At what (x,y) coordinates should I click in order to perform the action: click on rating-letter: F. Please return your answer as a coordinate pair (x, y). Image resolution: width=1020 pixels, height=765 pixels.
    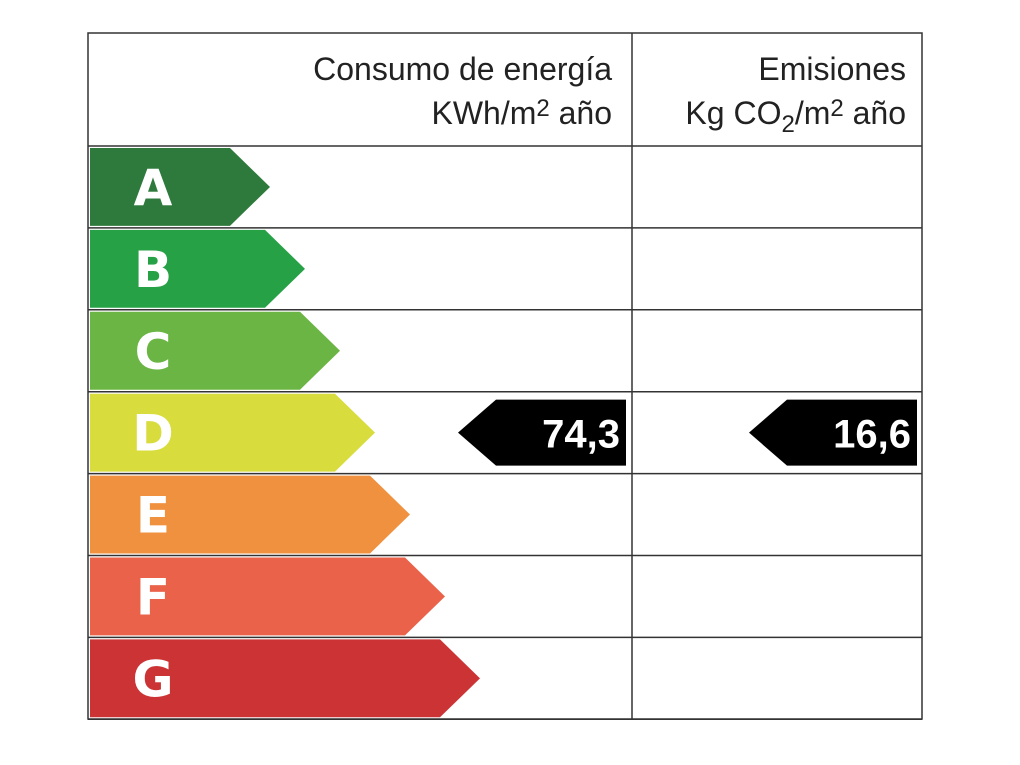
    Looking at the image, I should click on (153, 597).